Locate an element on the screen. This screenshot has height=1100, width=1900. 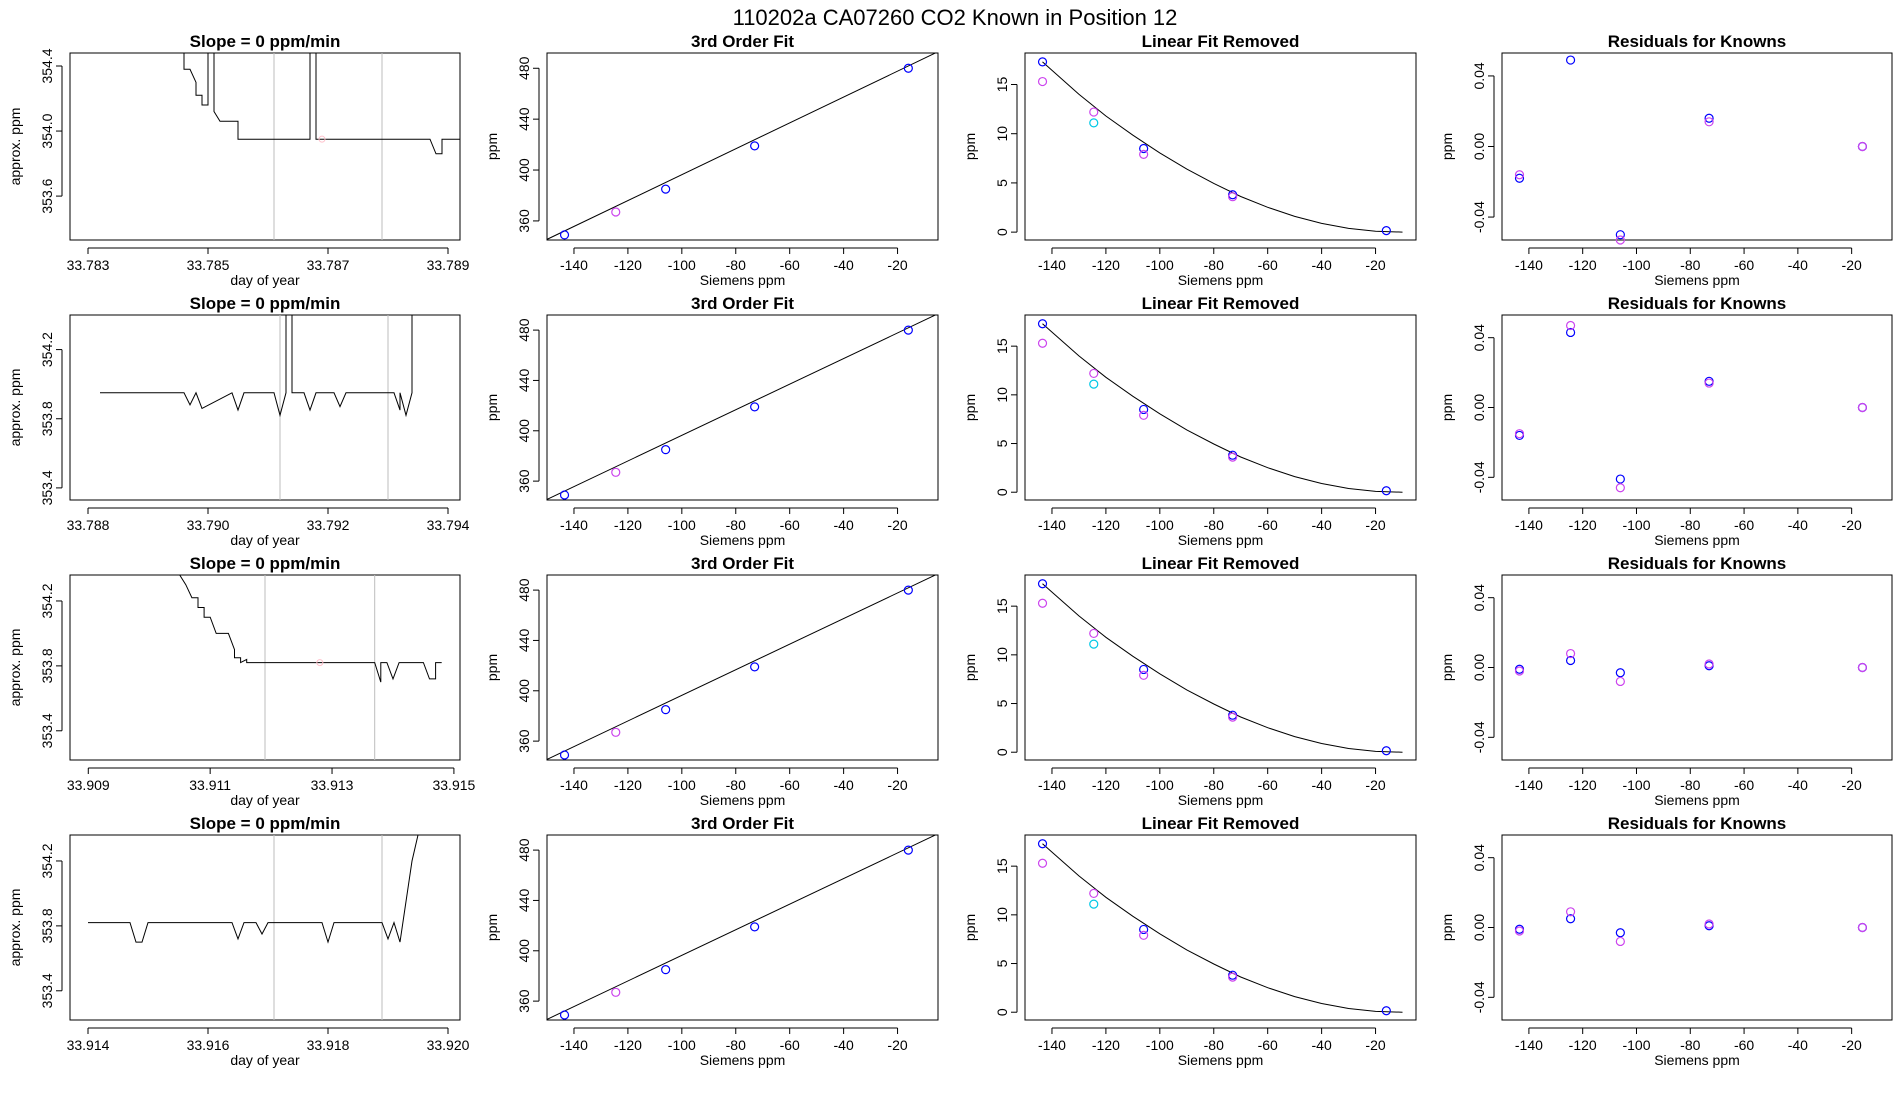
x-tick-label: 33.914 is located at coordinates (88, 1045).